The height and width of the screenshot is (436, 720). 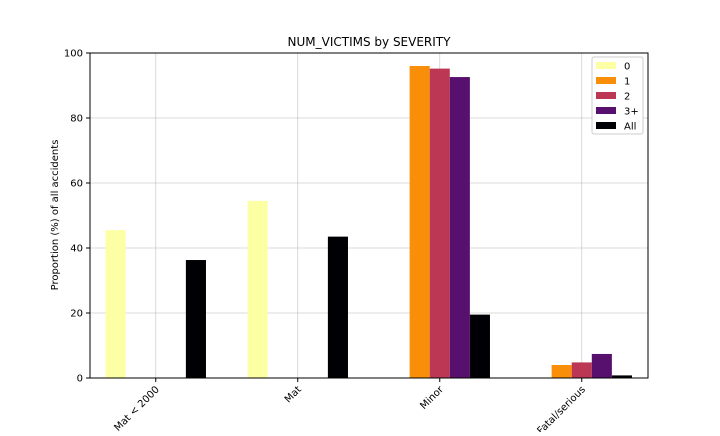 What do you see at coordinates (76, 184) in the screenshot?
I see `y-tick-label: 60` at bounding box center [76, 184].